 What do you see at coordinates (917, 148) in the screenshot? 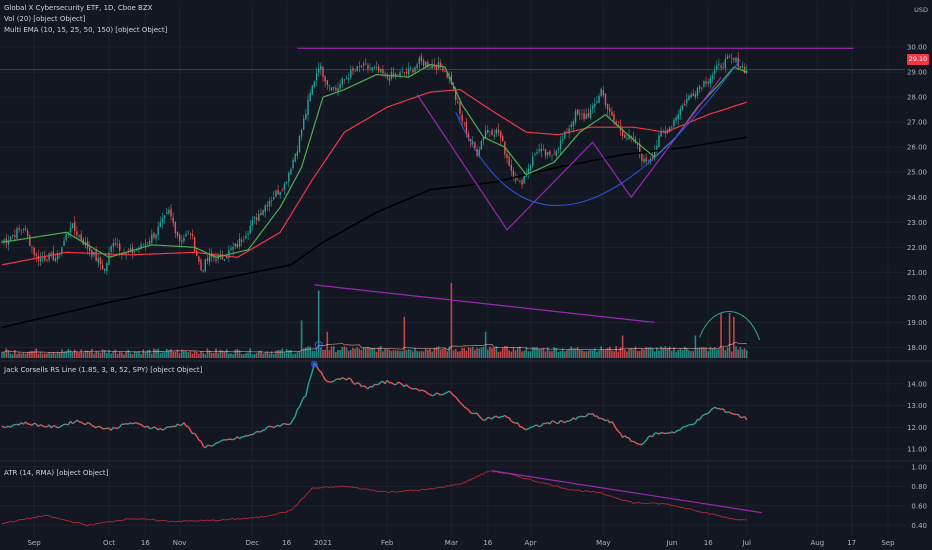
I see `price-tick-label: 26.00` at bounding box center [917, 148].